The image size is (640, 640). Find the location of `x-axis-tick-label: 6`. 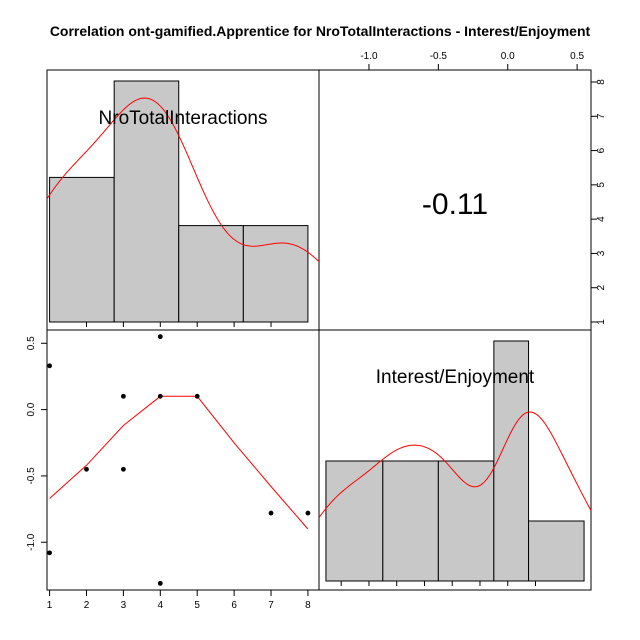

x-axis-tick-label: 6 is located at coordinates (234, 605).